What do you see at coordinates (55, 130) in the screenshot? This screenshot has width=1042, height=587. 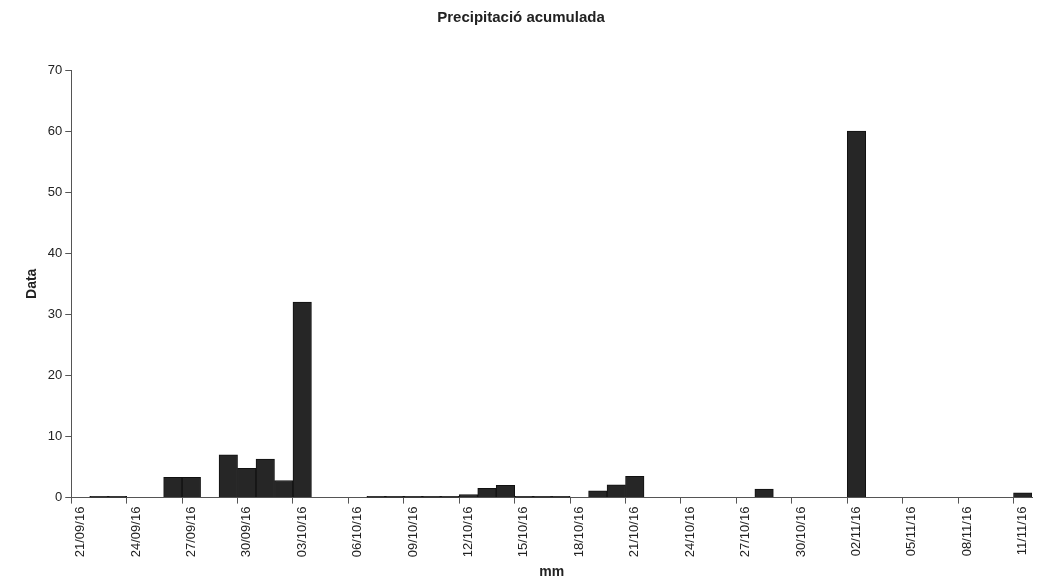 I see `y-tick-label: 60` at bounding box center [55, 130].